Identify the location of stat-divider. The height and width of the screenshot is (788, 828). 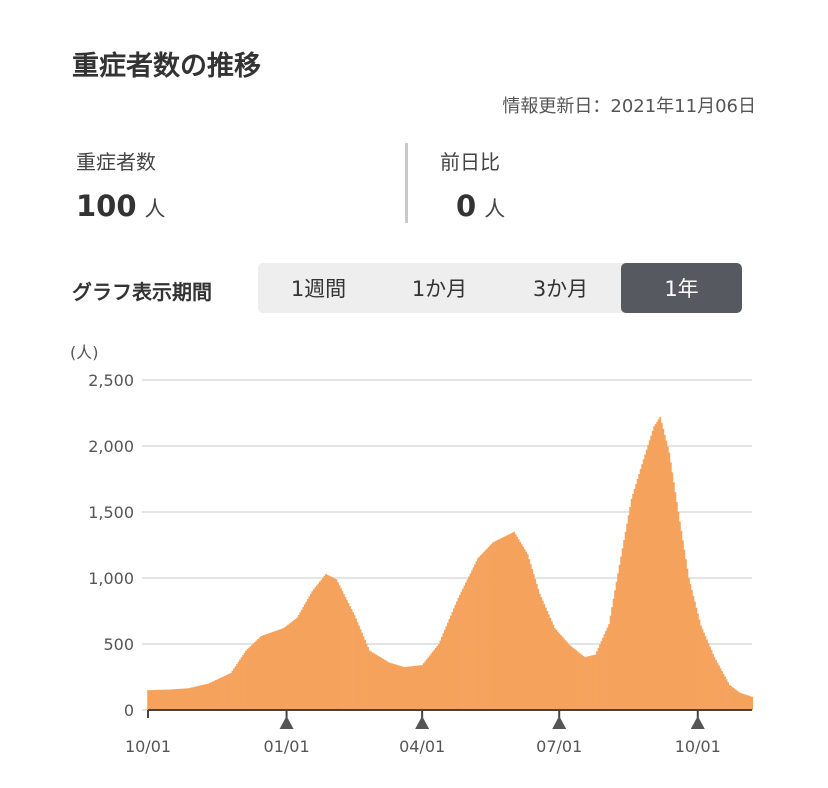
(406, 183).